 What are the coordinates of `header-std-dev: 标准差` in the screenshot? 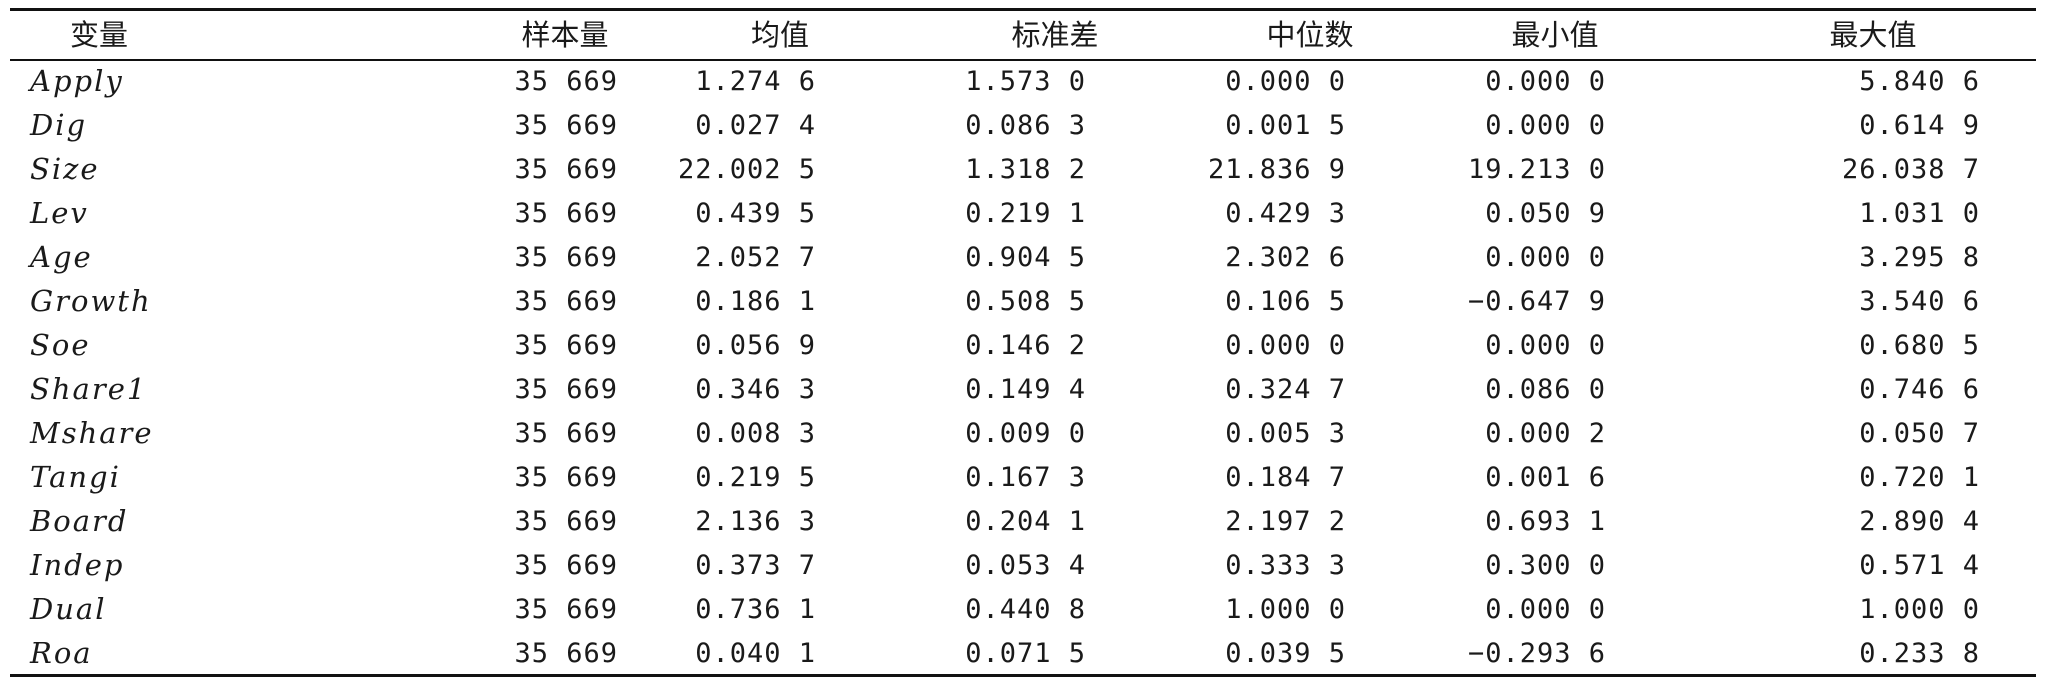 It's located at (1055, 34).